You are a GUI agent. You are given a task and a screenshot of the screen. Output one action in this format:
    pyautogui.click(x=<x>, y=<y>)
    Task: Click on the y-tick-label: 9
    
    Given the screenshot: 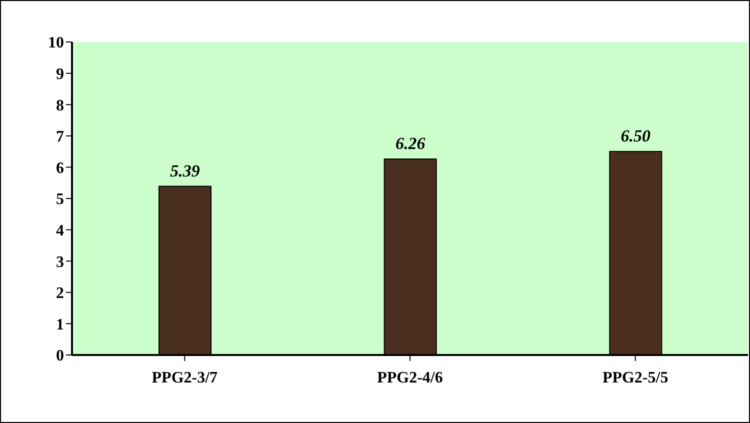 What is the action you would take?
    pyautogui.click(x=60, y=74)
    